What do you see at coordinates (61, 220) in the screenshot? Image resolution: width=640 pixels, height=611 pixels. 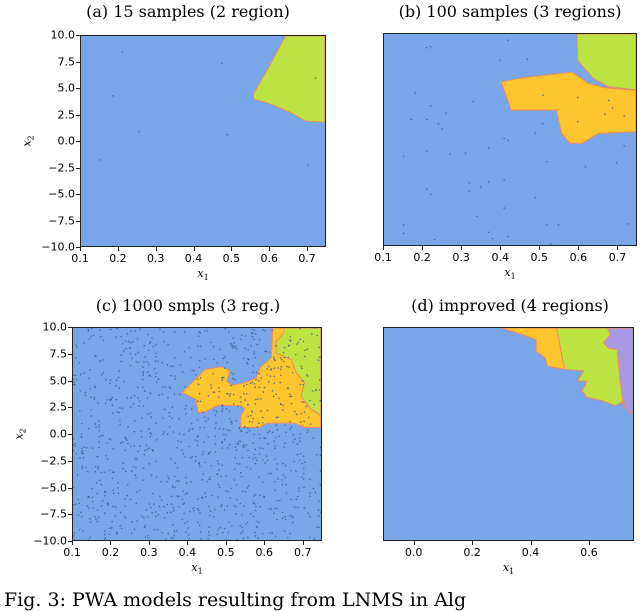 I see `y-tick-label: −7.5` at bounding box center [61, 220].